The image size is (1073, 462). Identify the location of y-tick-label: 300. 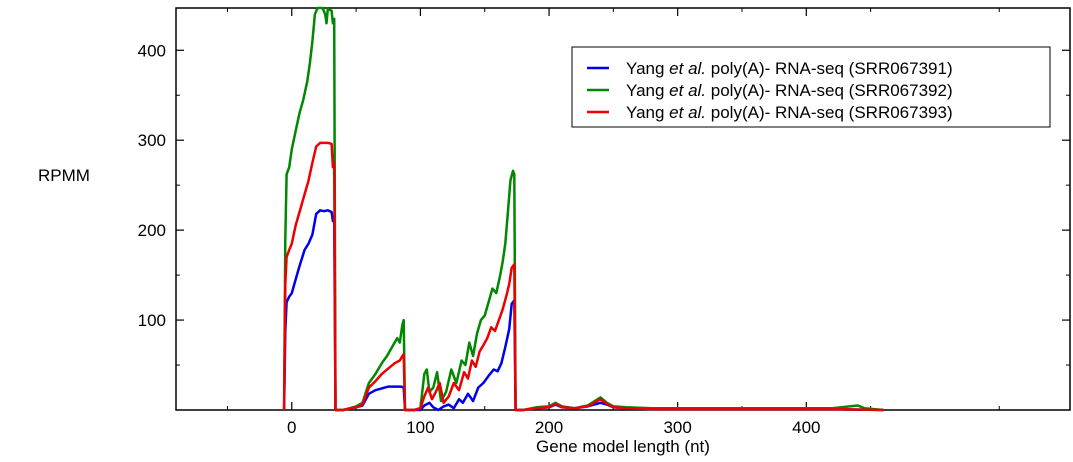
(152, 140).